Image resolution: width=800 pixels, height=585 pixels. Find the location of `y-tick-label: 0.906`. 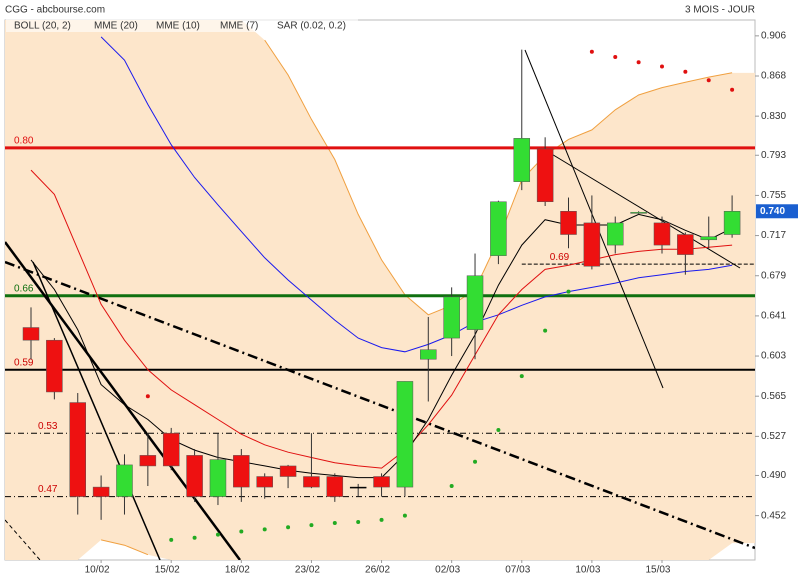

y-tick-label: 0.906 is located at coordinates (773, 35).